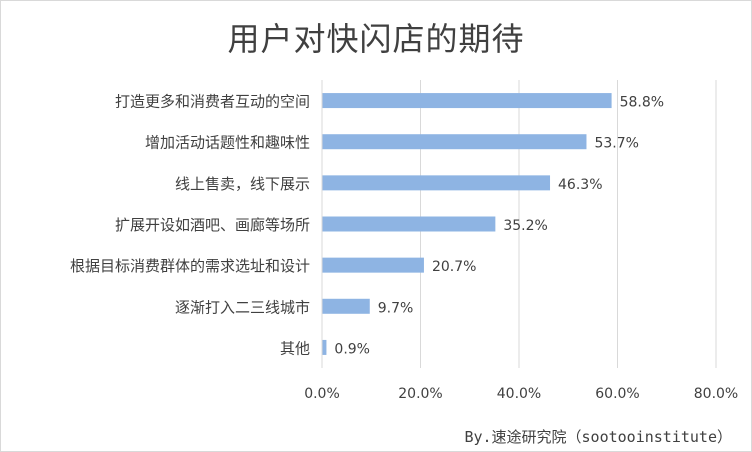  I want to click on data-label: 46.3%, so click(580, 185).